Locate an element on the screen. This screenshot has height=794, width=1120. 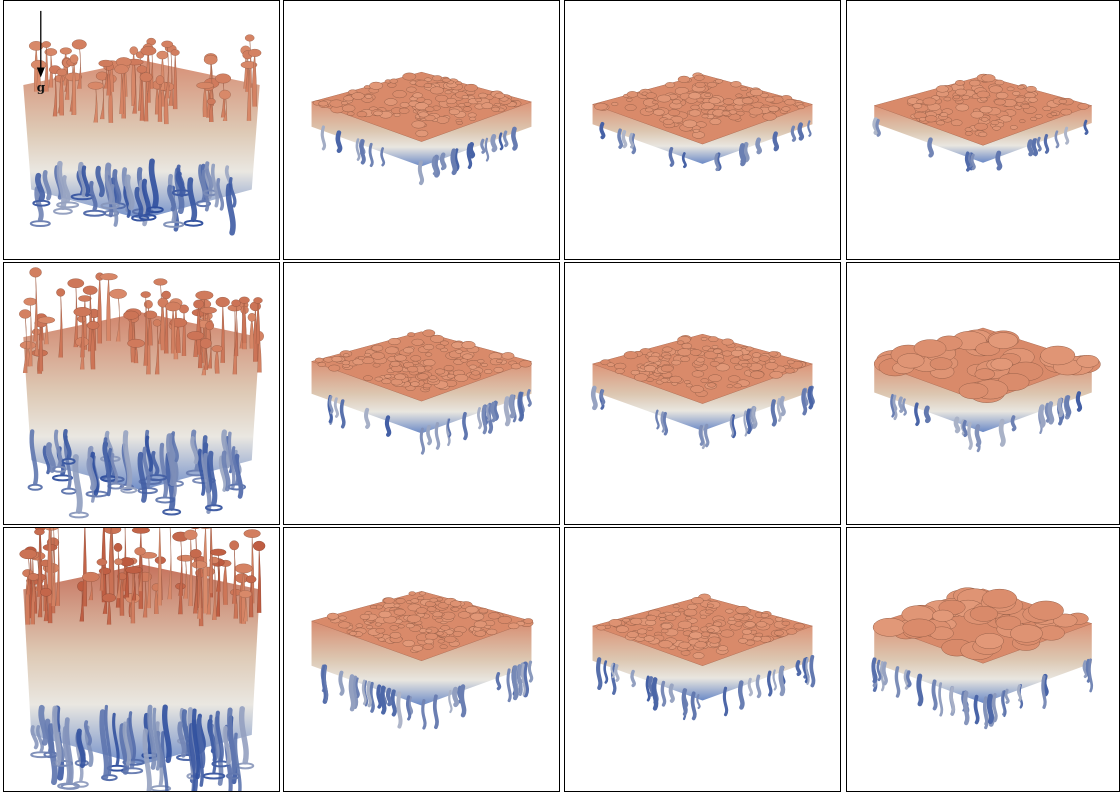
panel-r2-c4 is located at coordinates (983, 393).